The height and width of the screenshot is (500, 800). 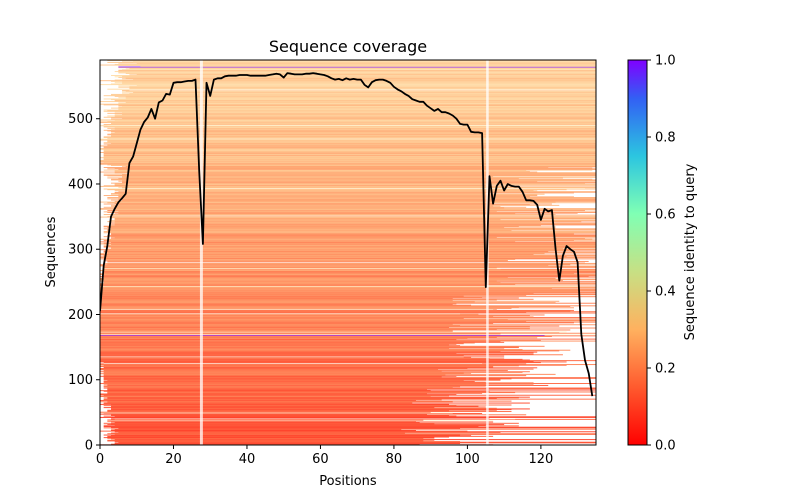 I want to click on x-tick-label: 100, so click(x=467, y=459).